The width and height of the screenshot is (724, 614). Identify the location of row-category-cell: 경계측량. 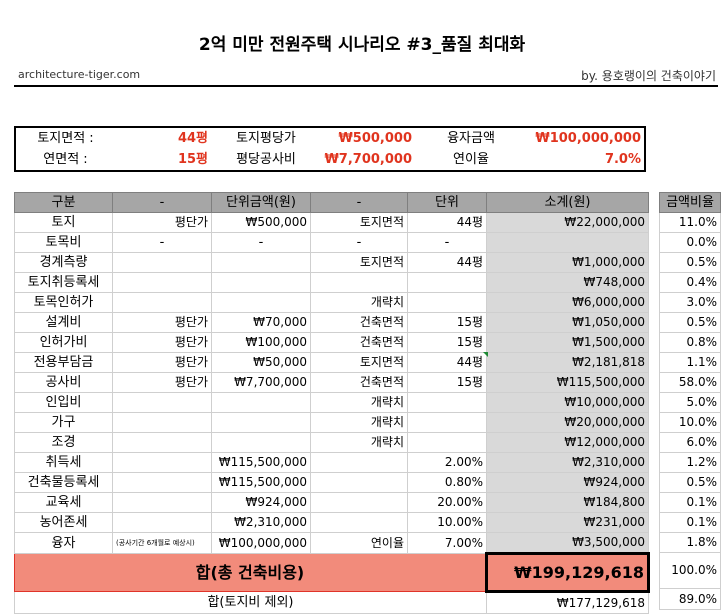
(63, 262).